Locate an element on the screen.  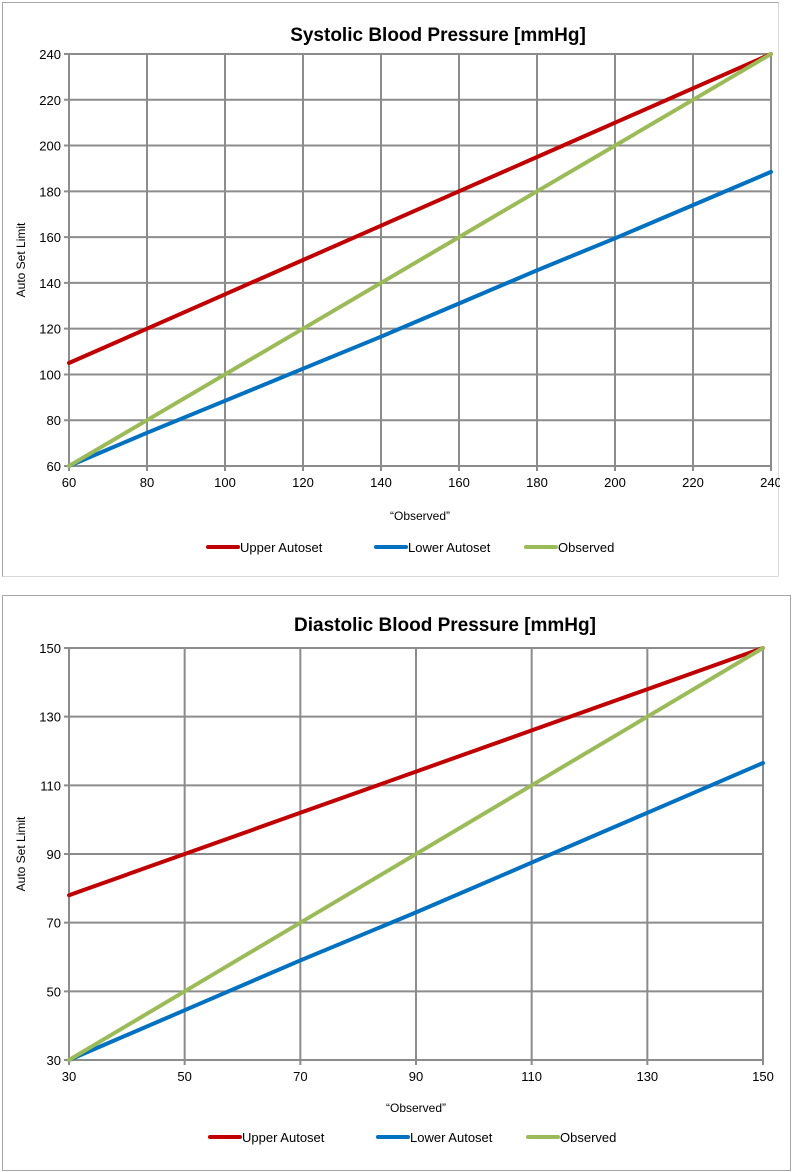
x-tick-label: 160 is located at coordinates (459, 482).